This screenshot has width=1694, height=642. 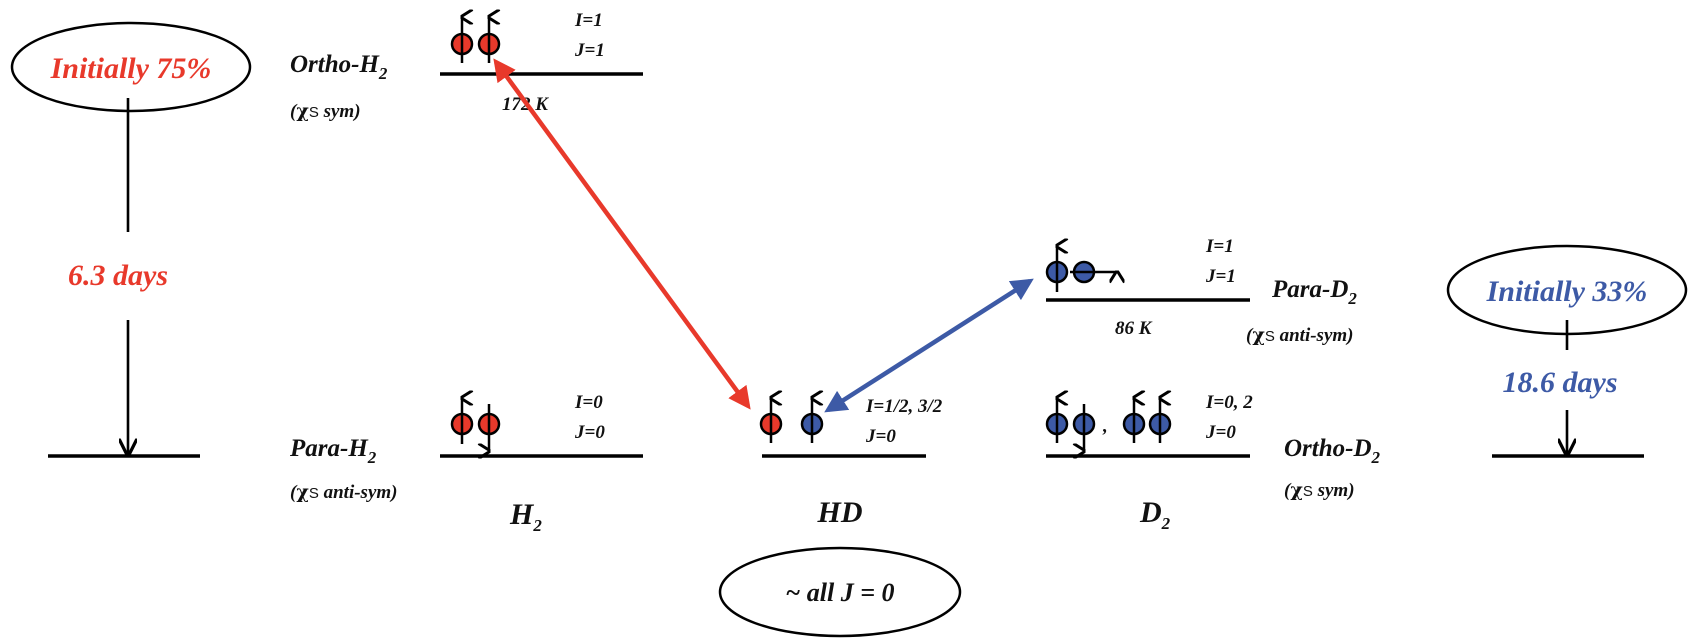 I want to click on right-decay-panel: Initially 33% 18.6 days, so click(x=1567, y=351).